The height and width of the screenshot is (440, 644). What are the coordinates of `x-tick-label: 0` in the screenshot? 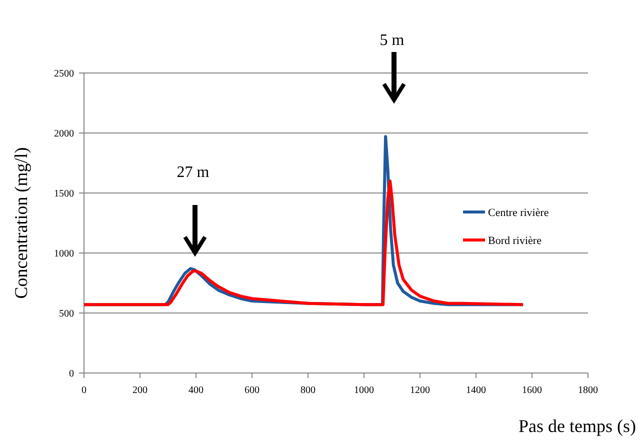 It's located at (84, 390).